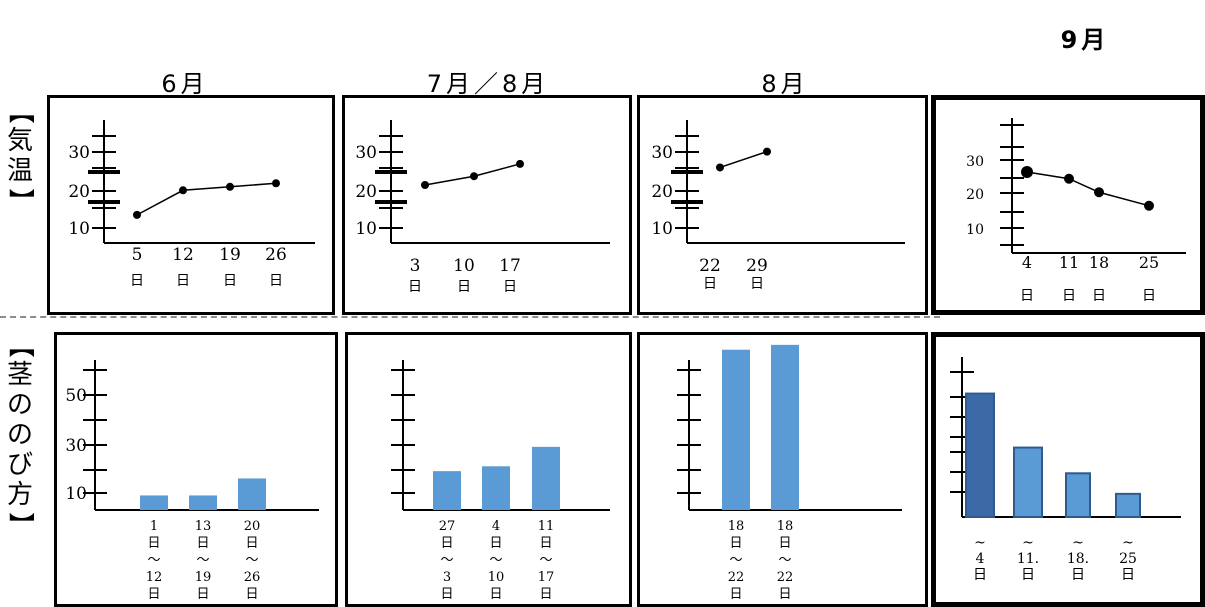 The width and height of the screenshot is (1205, 607). Describe the element at coordinates (1027, 262) in the screenshot. I see `x-tick-label: 4` at that location.